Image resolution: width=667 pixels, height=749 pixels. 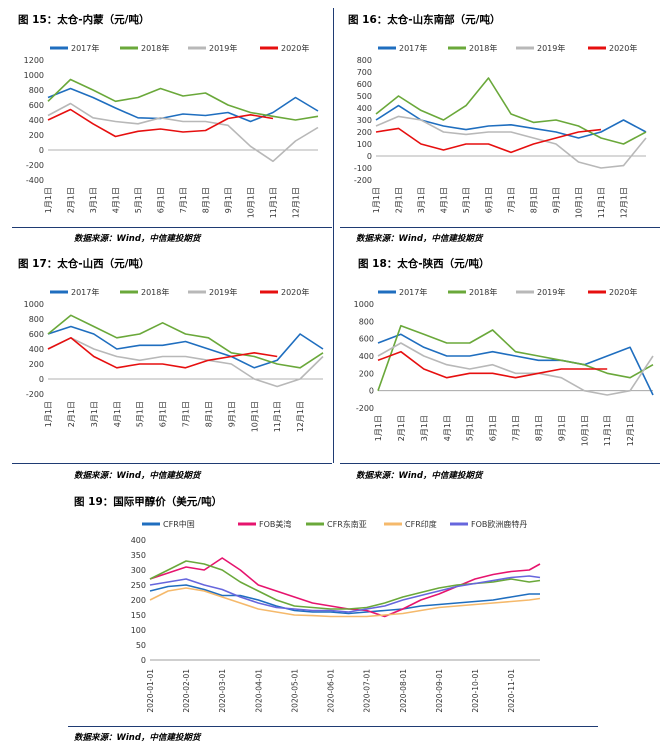 I want to click on chart-18-rule, so click(x=500, y=463).